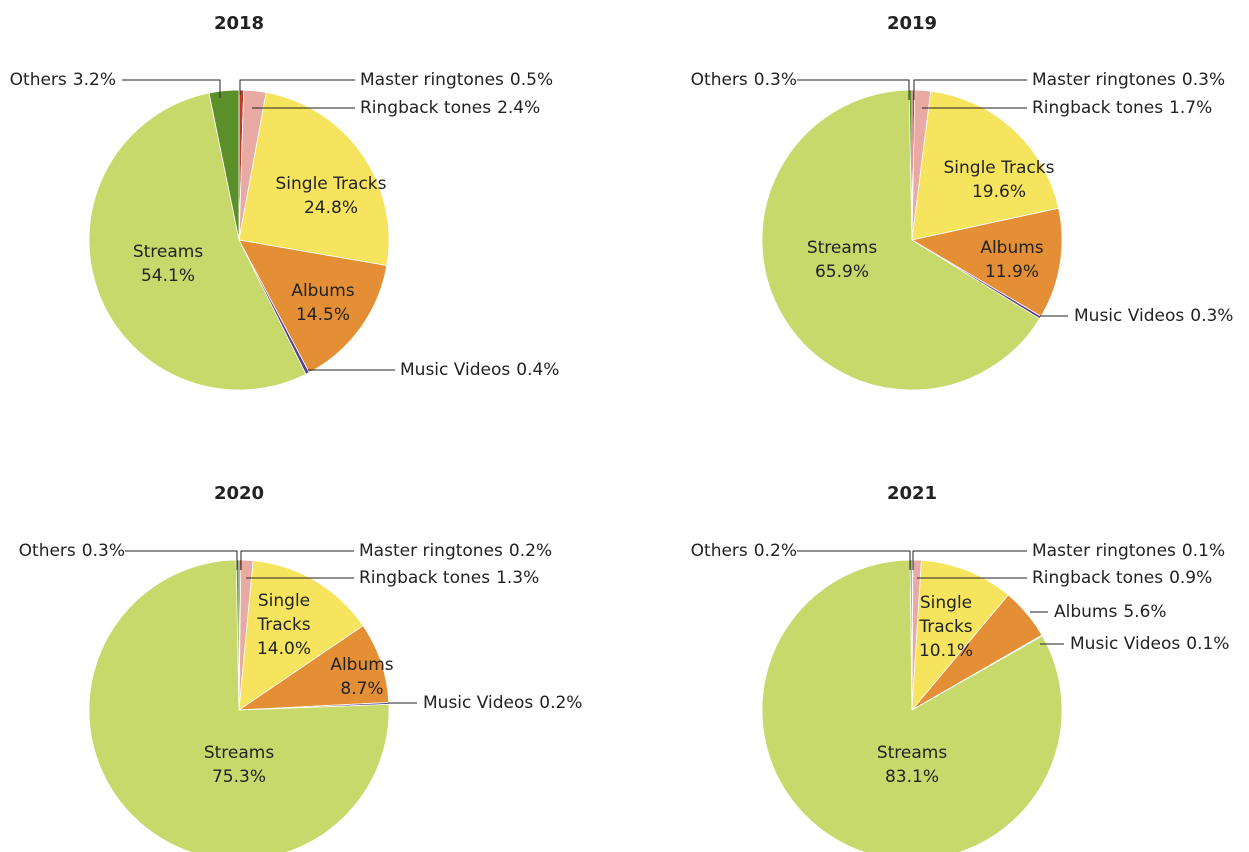 The image size is (1249, 852). I want to click on slice-label: Single Tracks 10.1%, so click(946, 627).